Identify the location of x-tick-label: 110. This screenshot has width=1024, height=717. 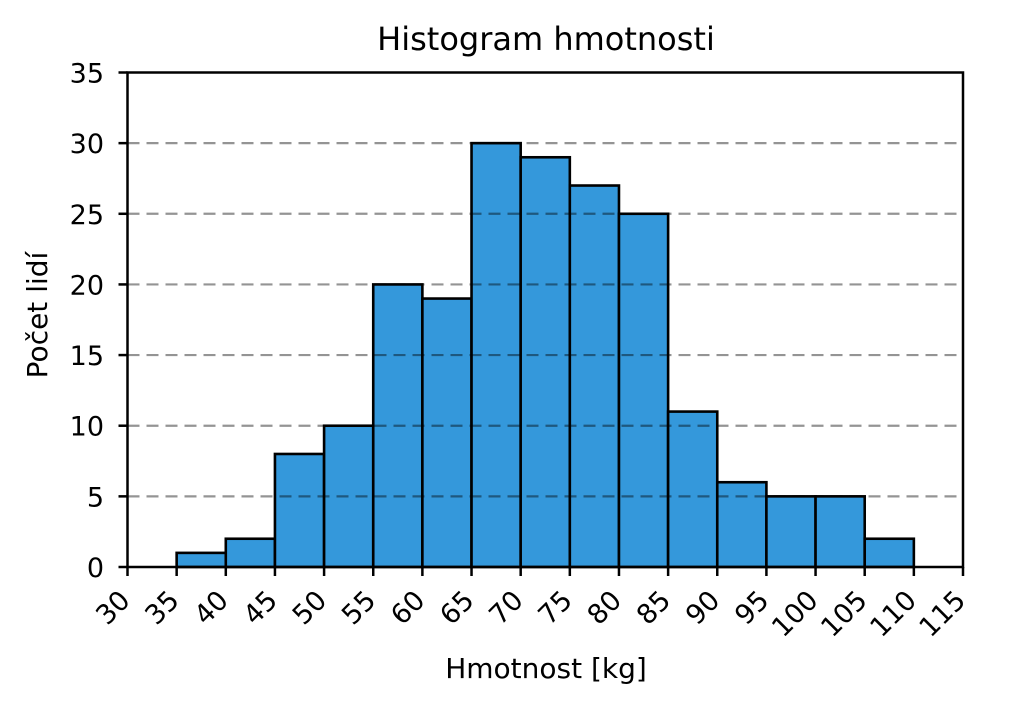
(893, 614).